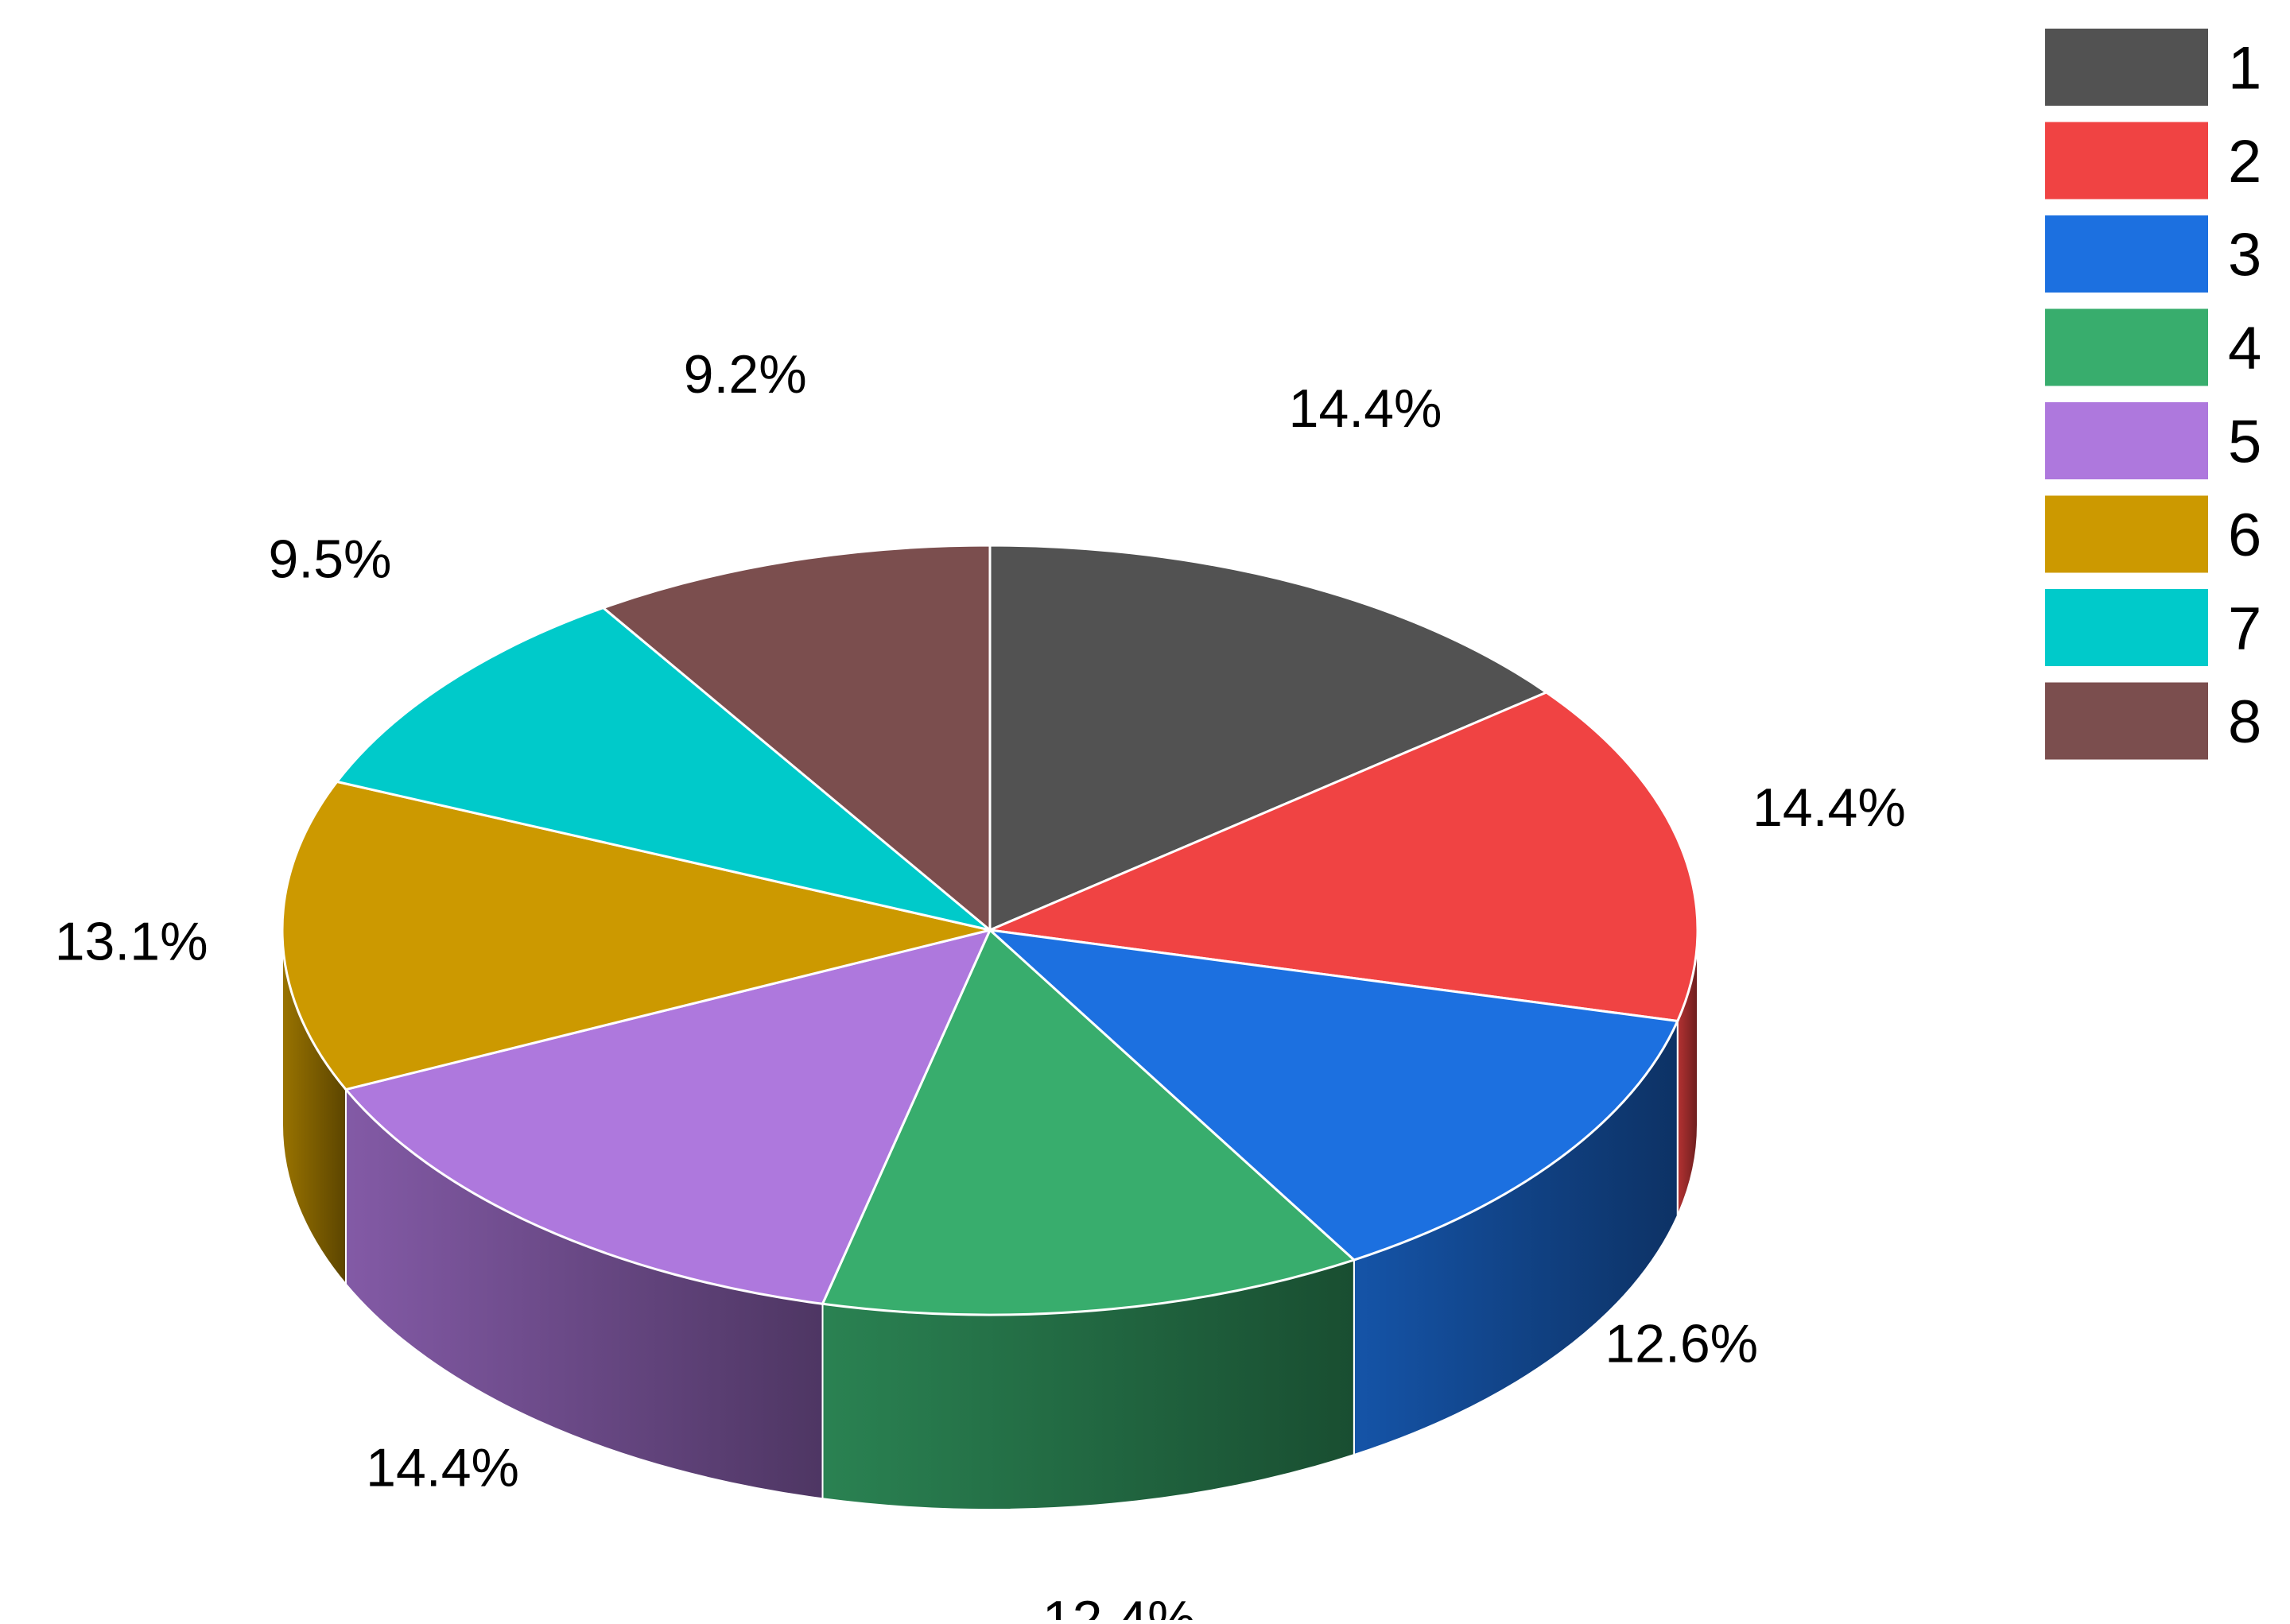 This screenshot has width=2290, height=1624. I want to click on legend-label-1: 1, so click(2244, 69).